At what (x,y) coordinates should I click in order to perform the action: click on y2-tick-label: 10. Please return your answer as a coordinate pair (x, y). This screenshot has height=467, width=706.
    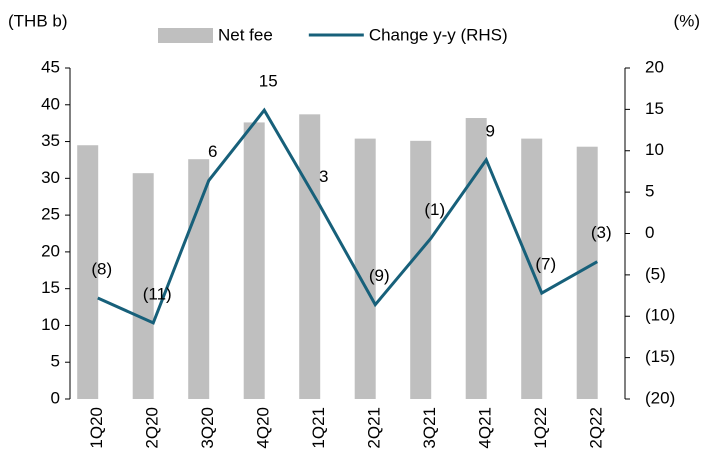
    Looking at the image, I should click on (654, 149).